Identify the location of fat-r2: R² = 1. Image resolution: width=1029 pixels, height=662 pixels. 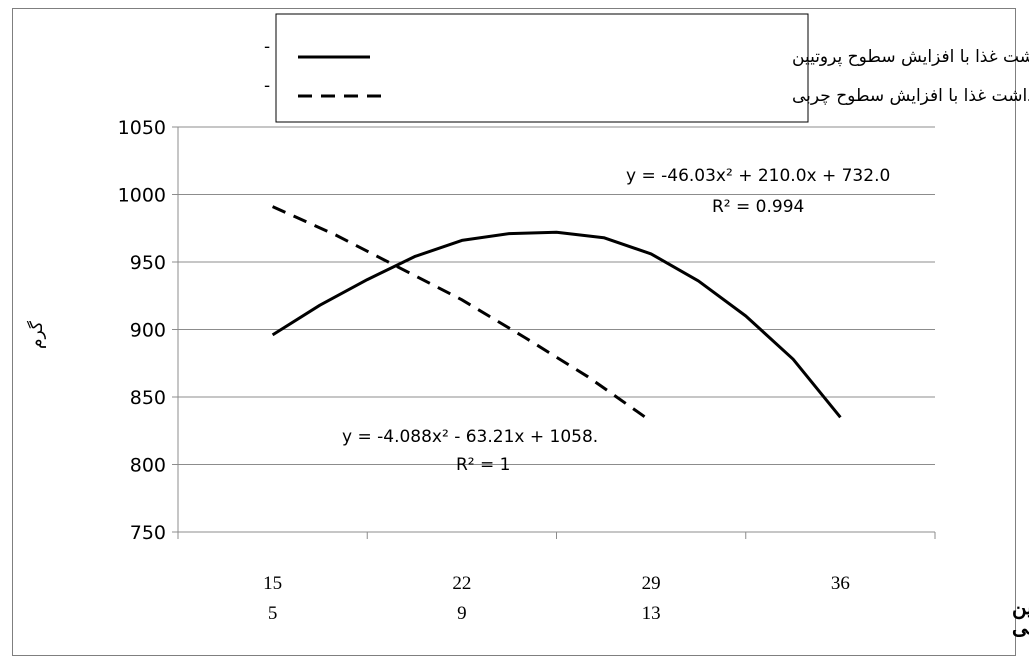
(483, 465).